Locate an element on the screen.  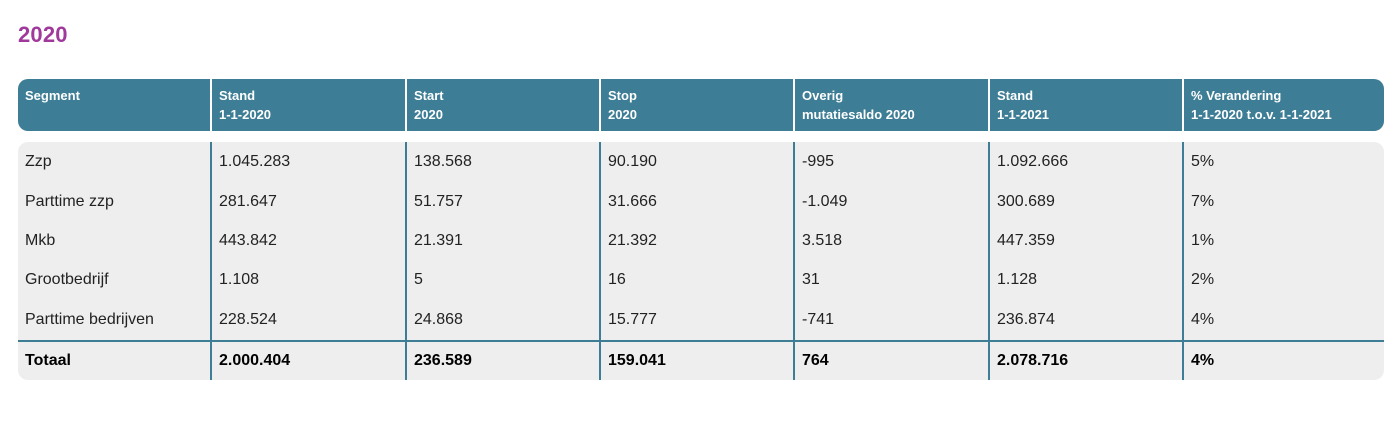
header-overig-2020: Overig mutatiesaldo 2020 is located at coordinates (855, 105).